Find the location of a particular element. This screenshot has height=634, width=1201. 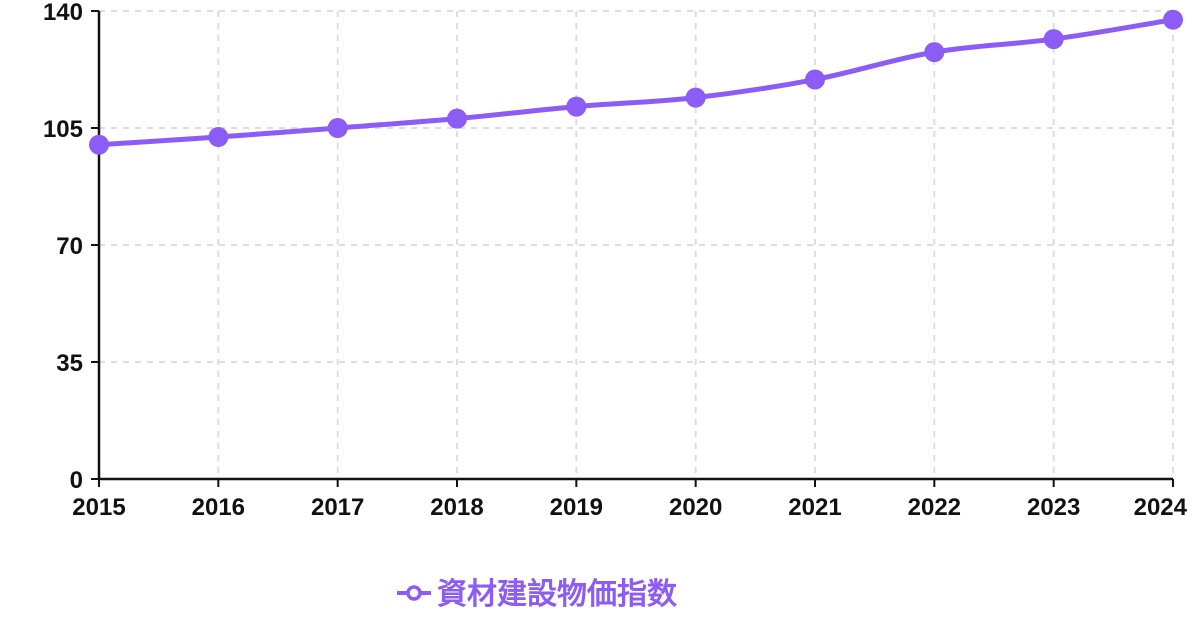

x-tick-label: 2017 is located at coordinates (337, 507).